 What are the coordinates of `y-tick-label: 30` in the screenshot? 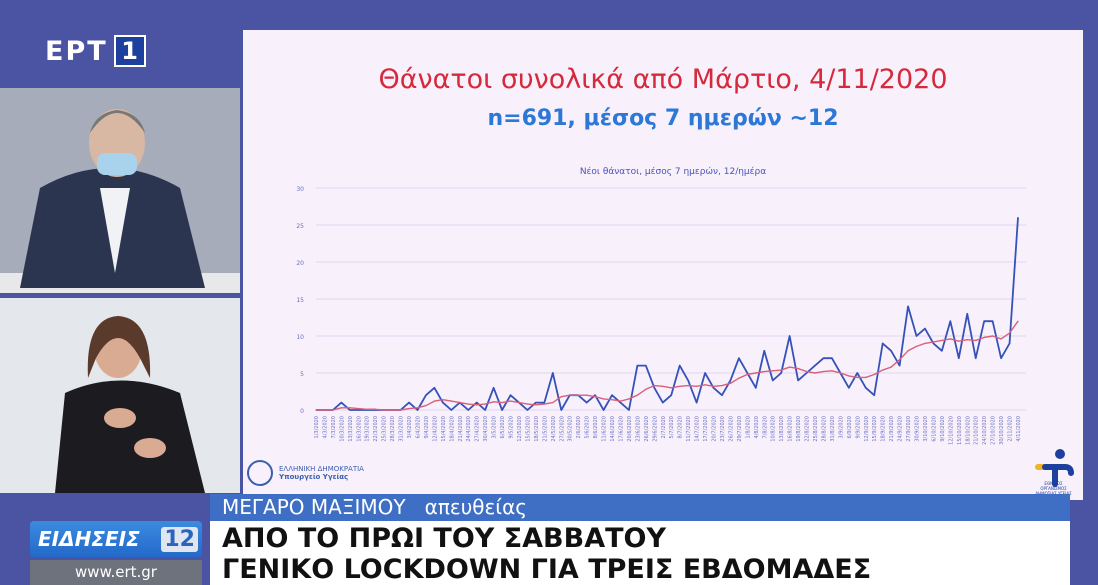 It's located at (300, 189).